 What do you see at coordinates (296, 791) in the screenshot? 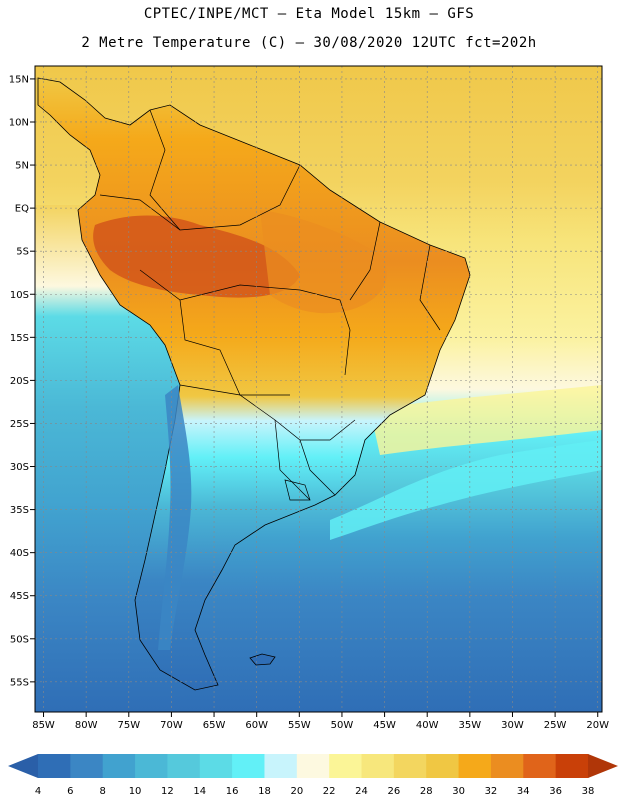
I see `legend-value-label: 20` at bounding box center [296, 791].